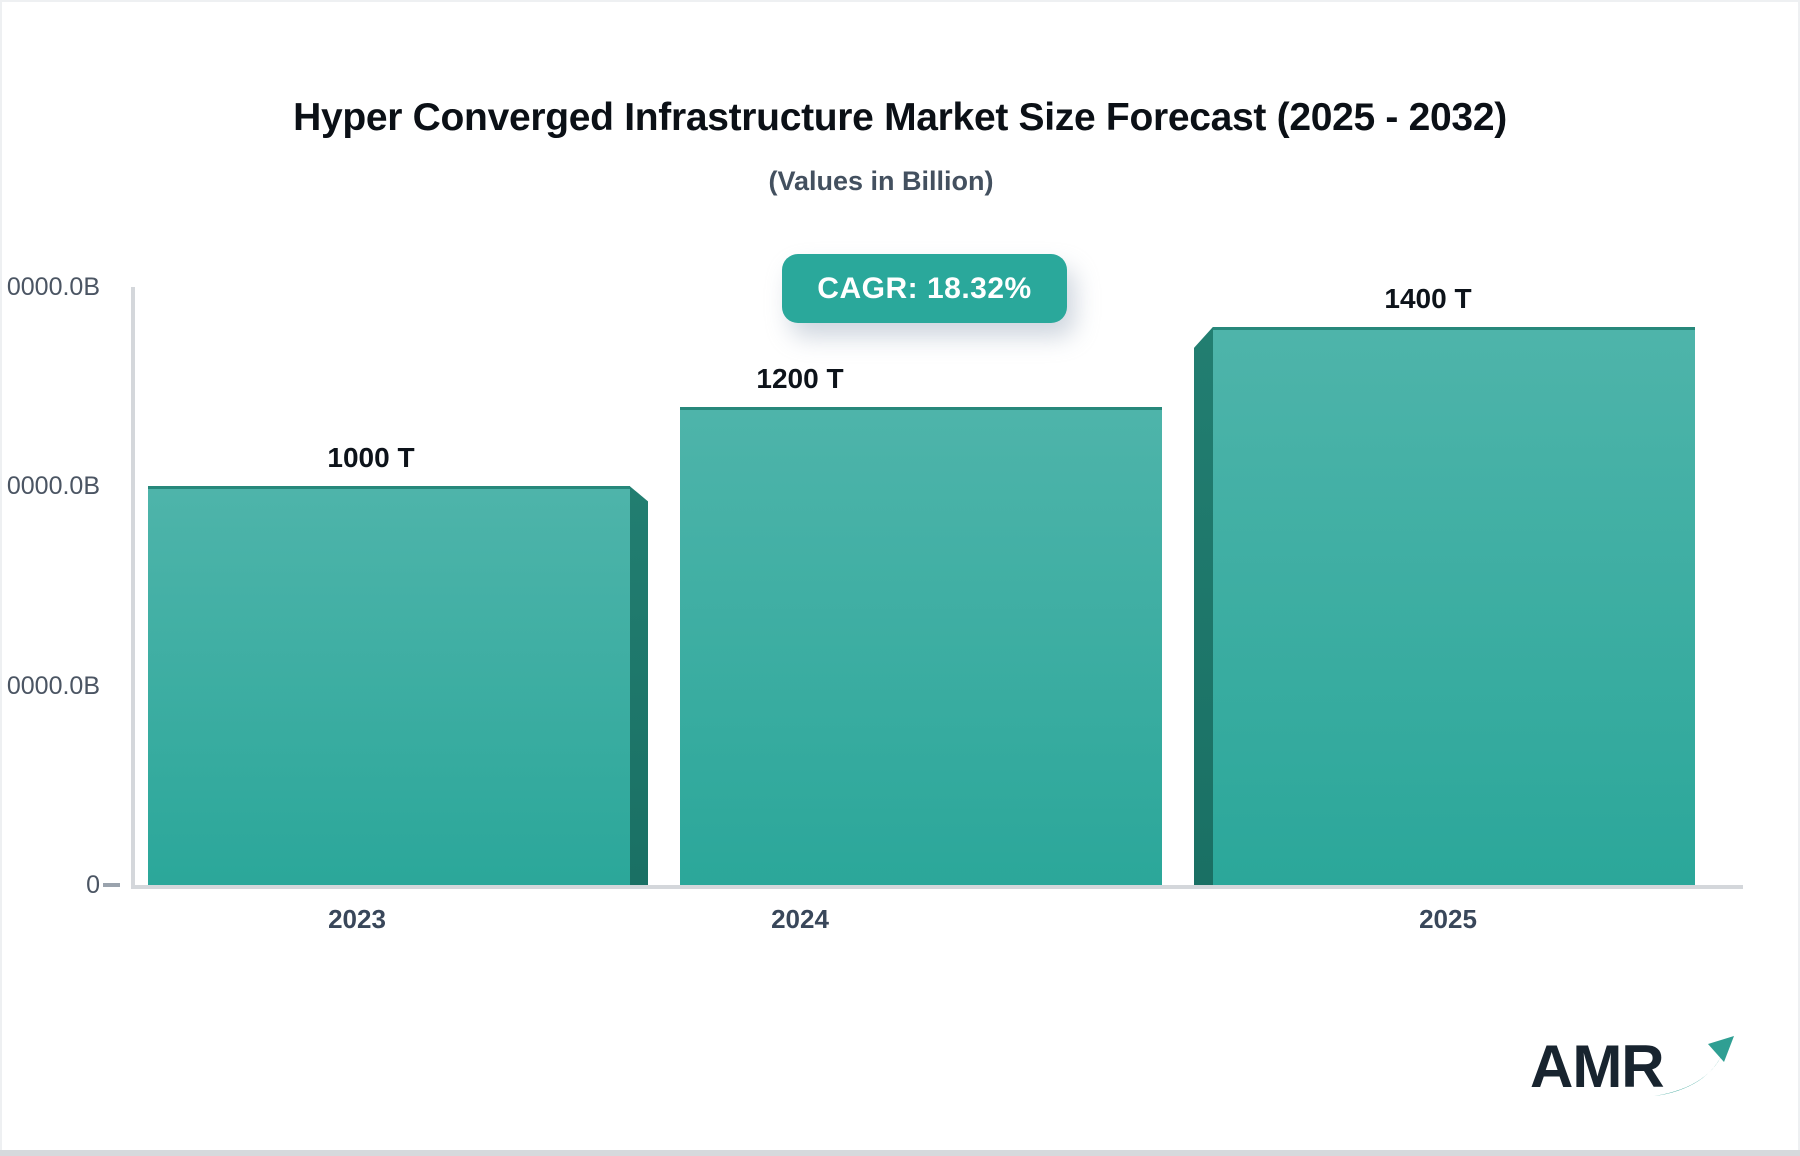 Image resolution: width=1800 pixels, height=1156 pixels. What do you see at coordinates (133, 588) in the screenshot?
I see `y-axis-line` at bounding box center [133, 588].